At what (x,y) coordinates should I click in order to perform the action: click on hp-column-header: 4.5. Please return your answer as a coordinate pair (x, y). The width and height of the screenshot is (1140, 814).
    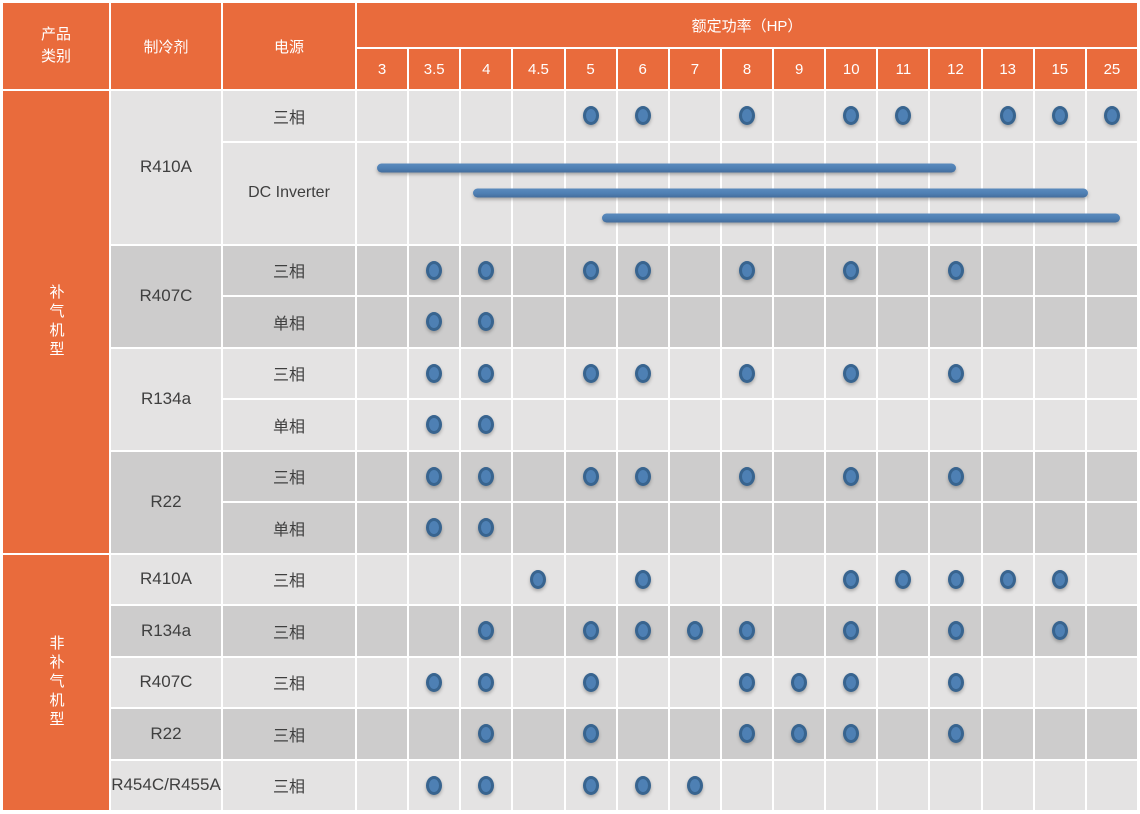
    Looking at the image, I should click on (538, 69).